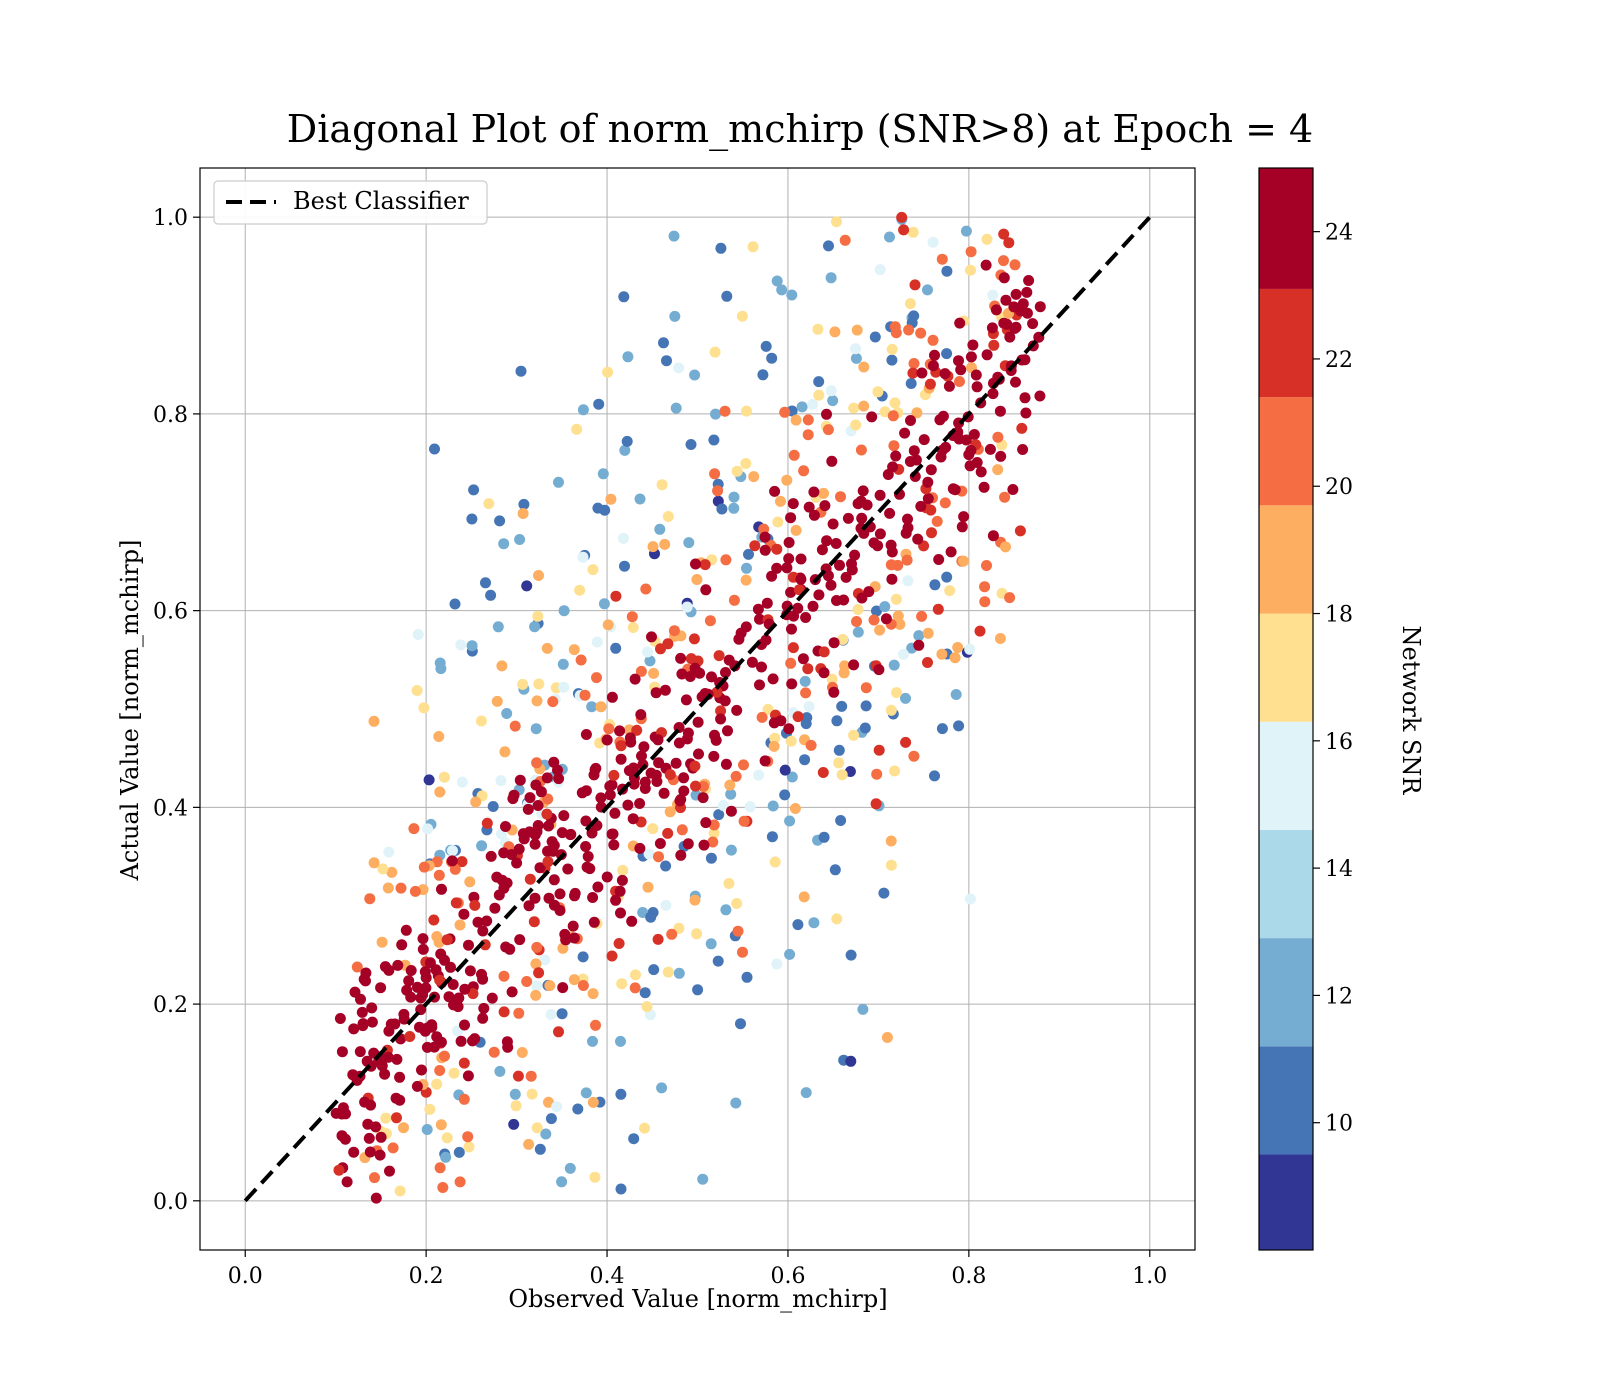 Image resolution: width=1600 pixels, height=1400 pixels. Describe the element at coordinates (1286, 667) in the screenshot. I see `colorbar-bin` at that location.